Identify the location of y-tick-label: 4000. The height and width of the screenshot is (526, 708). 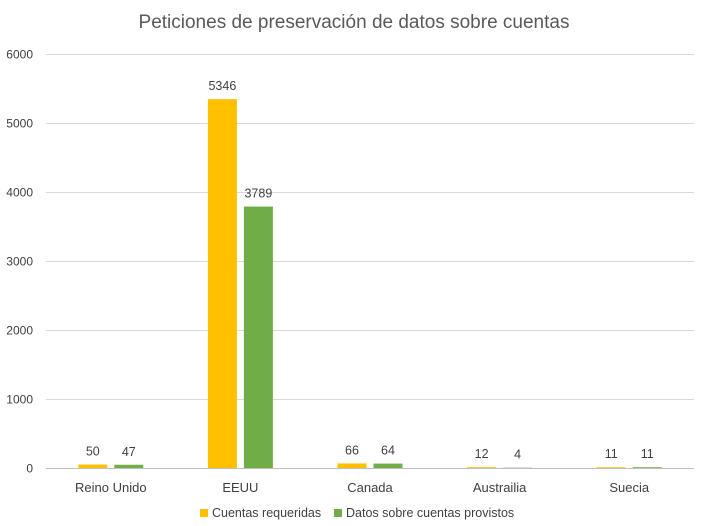
(19, 193).